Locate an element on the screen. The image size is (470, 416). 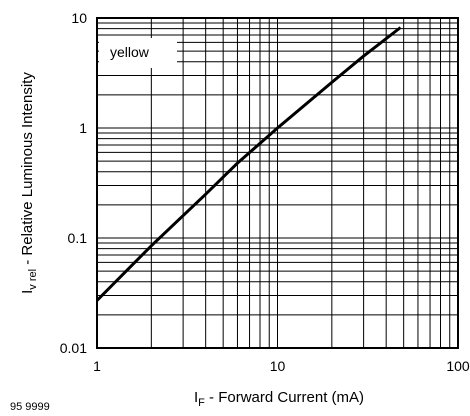
y-axis-label: Iv rel - Relative Luminous Intensity is located at coordinates (29, 183).